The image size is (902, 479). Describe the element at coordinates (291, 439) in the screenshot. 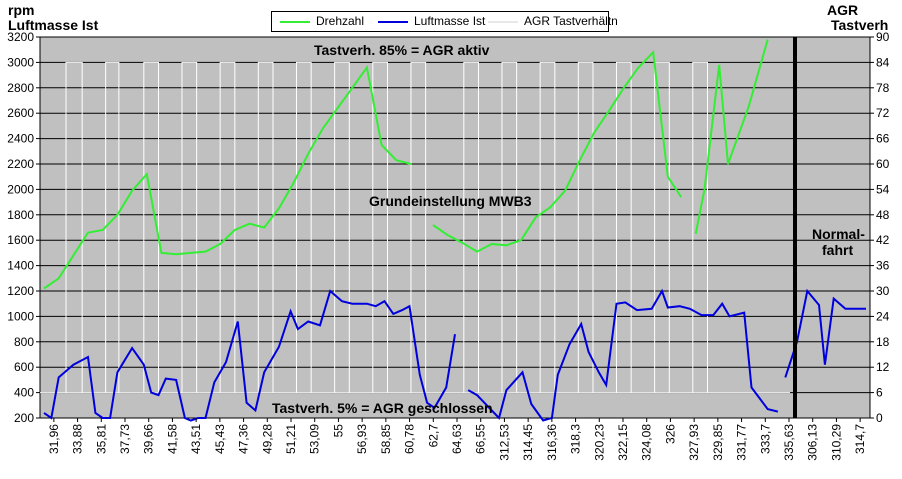

I see `x-tick-label: 51,21` at that location.